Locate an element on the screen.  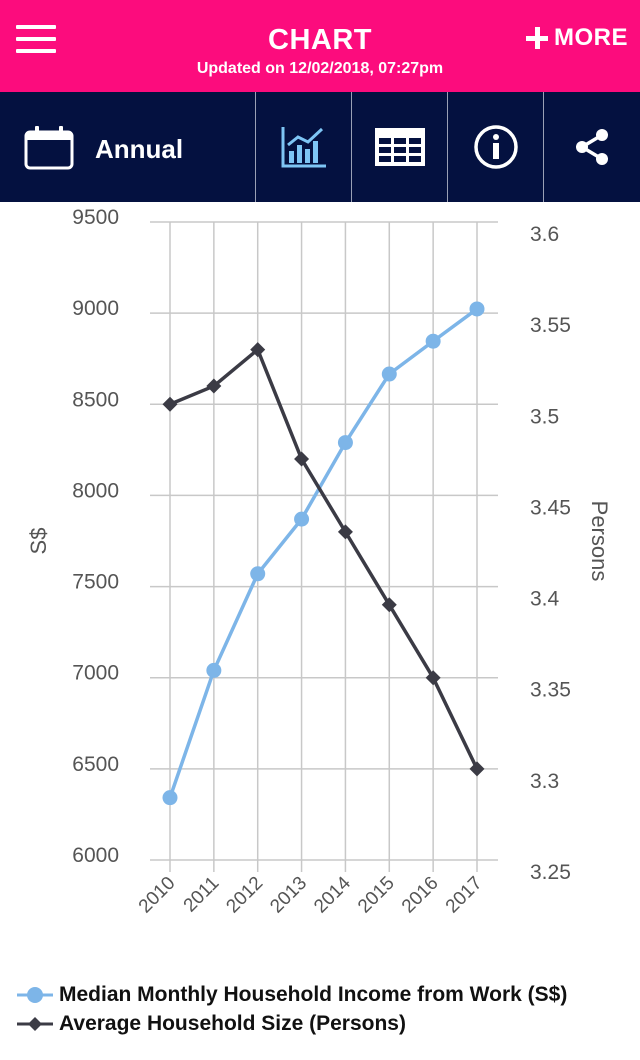
x-tick-label: 2011 is located at coordinates (202, 895).